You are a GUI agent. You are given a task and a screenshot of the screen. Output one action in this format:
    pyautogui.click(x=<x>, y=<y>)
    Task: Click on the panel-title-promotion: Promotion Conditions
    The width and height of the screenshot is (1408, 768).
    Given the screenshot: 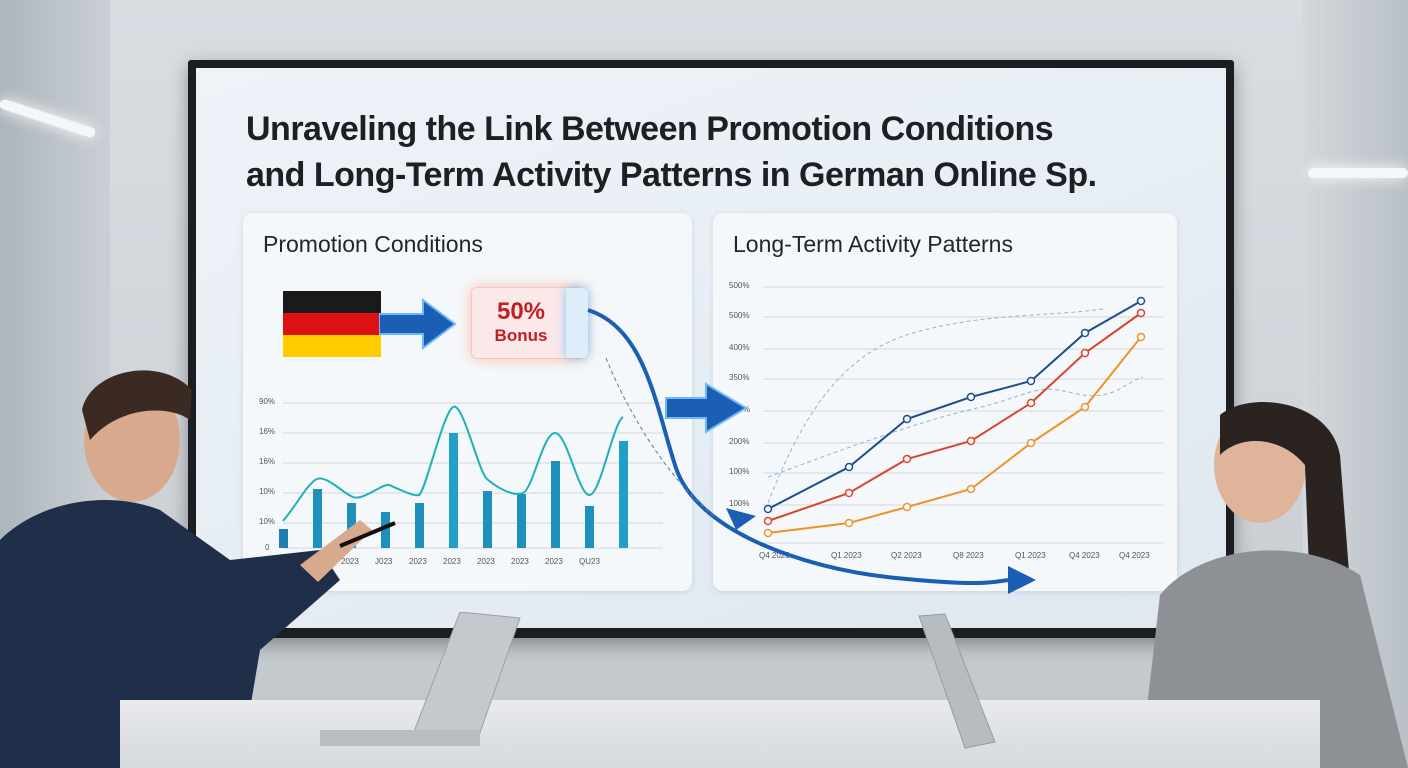 What is the action you would take?
    pyautogui.click(x=373, y=244)
    